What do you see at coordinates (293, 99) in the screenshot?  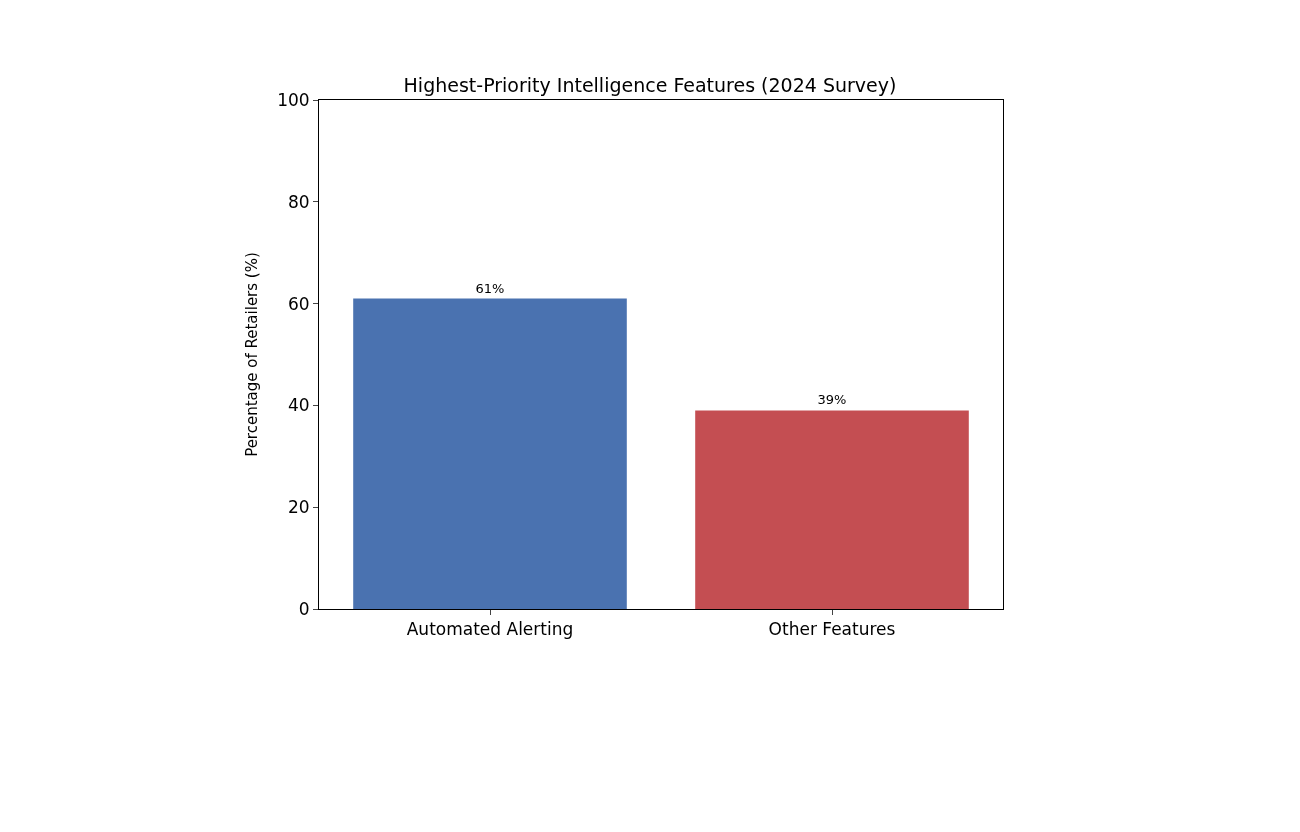 I see `y-tick-label: 100` at bounding box center [293, 99].